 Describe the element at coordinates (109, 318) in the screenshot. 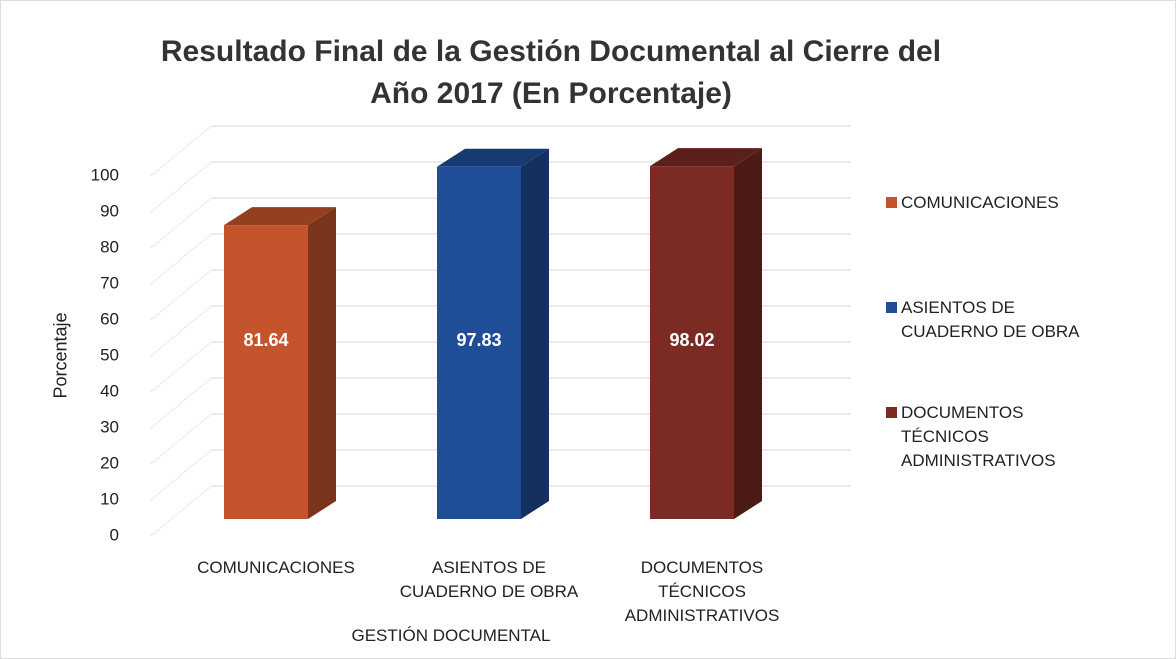

I see `y-tick-label: 60` at that location.